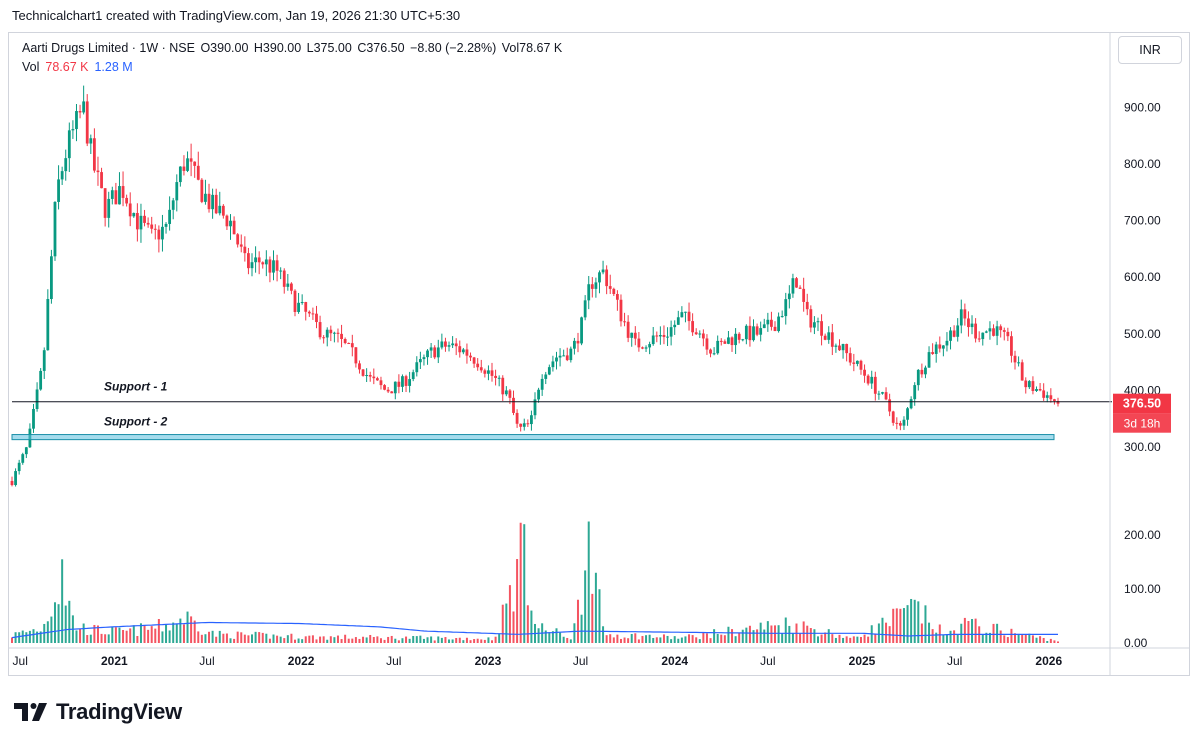 The image size is (1200, 745). I want to click on symbol-name: Aarti Drugs Limited · 1W · NSE, so click(108, 48).